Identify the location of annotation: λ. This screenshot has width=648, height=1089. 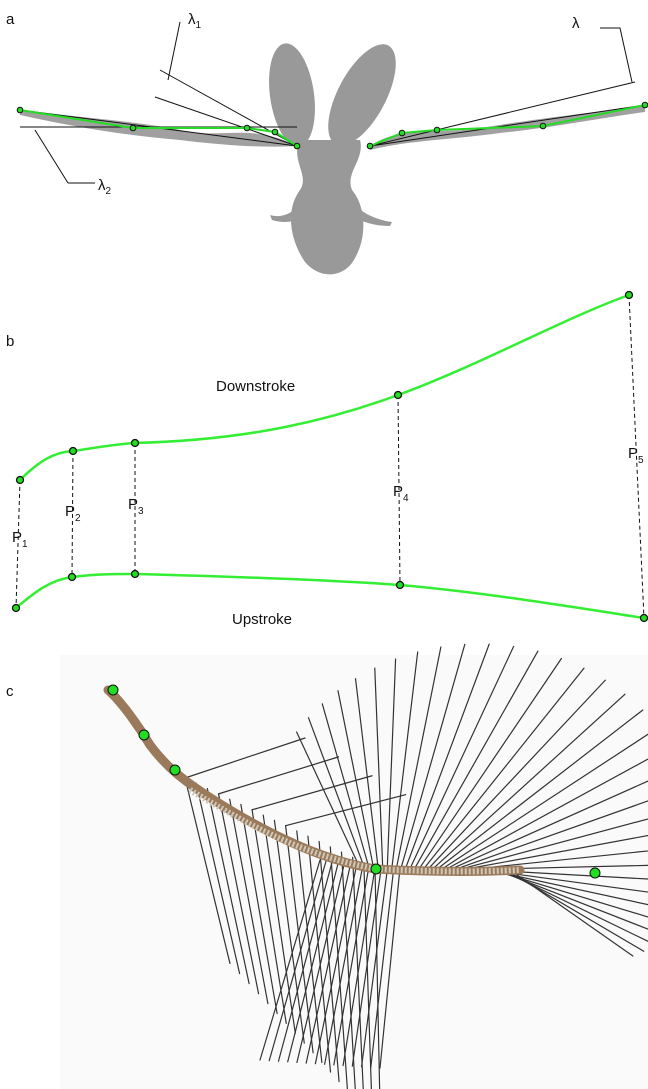
(576, 23).